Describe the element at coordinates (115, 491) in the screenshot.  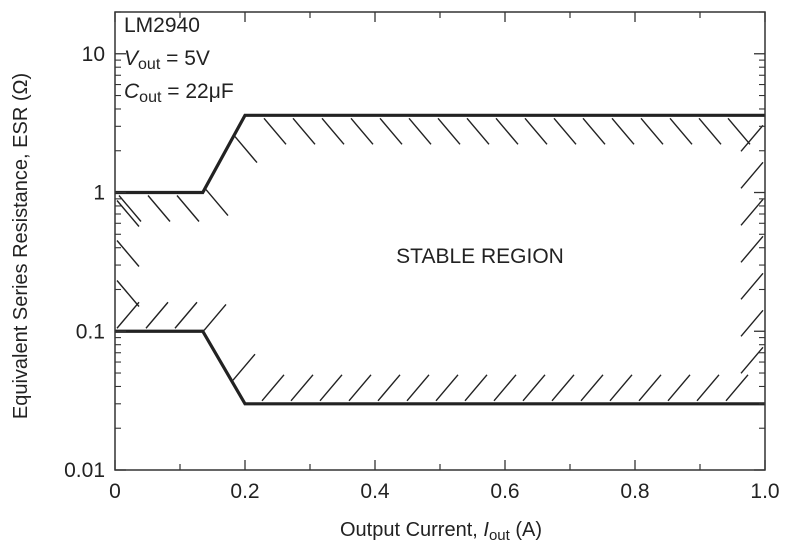
I see `x-tick-label: 0` at that location.